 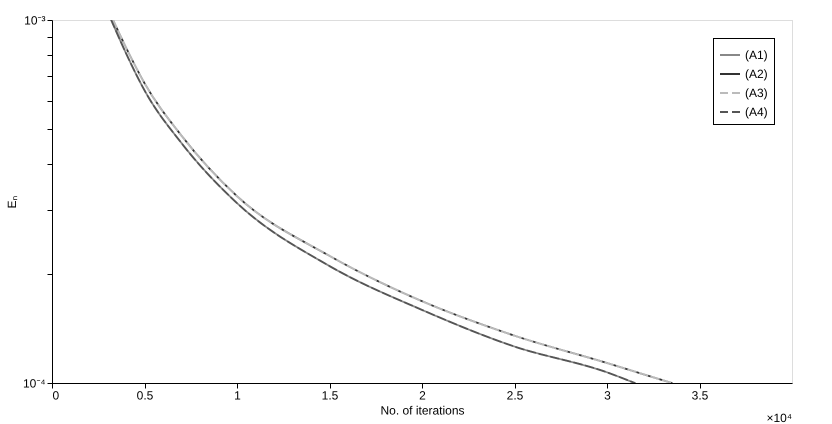 What do you see at coordinates (34, 383) in the screenshot?
I see `y-tick-label: 10⁻⁴` at bounding box center [34, 383].